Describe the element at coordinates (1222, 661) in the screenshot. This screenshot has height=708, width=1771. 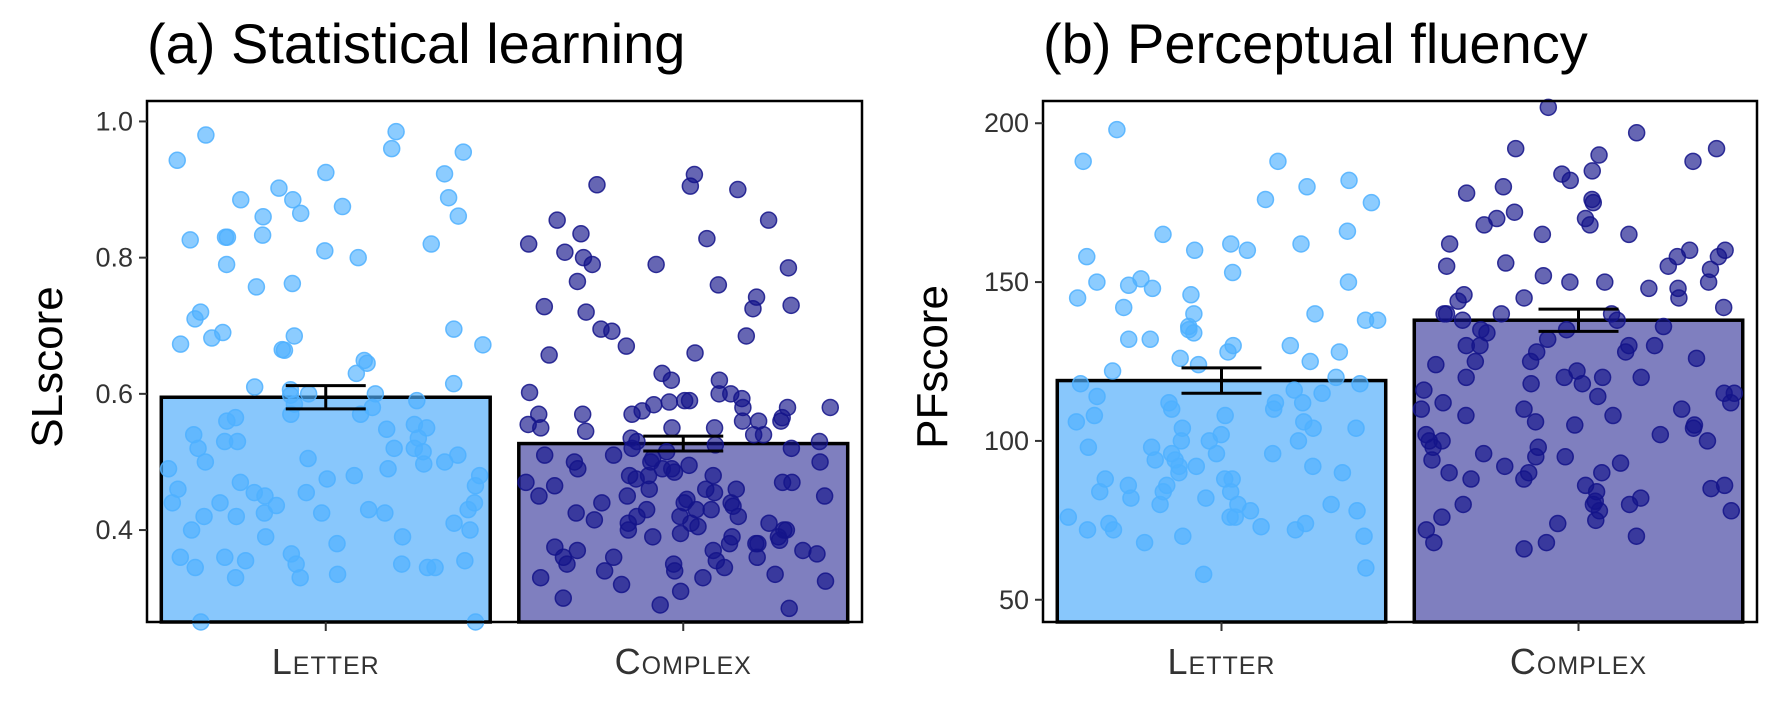
I see `panel-b-x-tick-label-letter: Letter` at that location.